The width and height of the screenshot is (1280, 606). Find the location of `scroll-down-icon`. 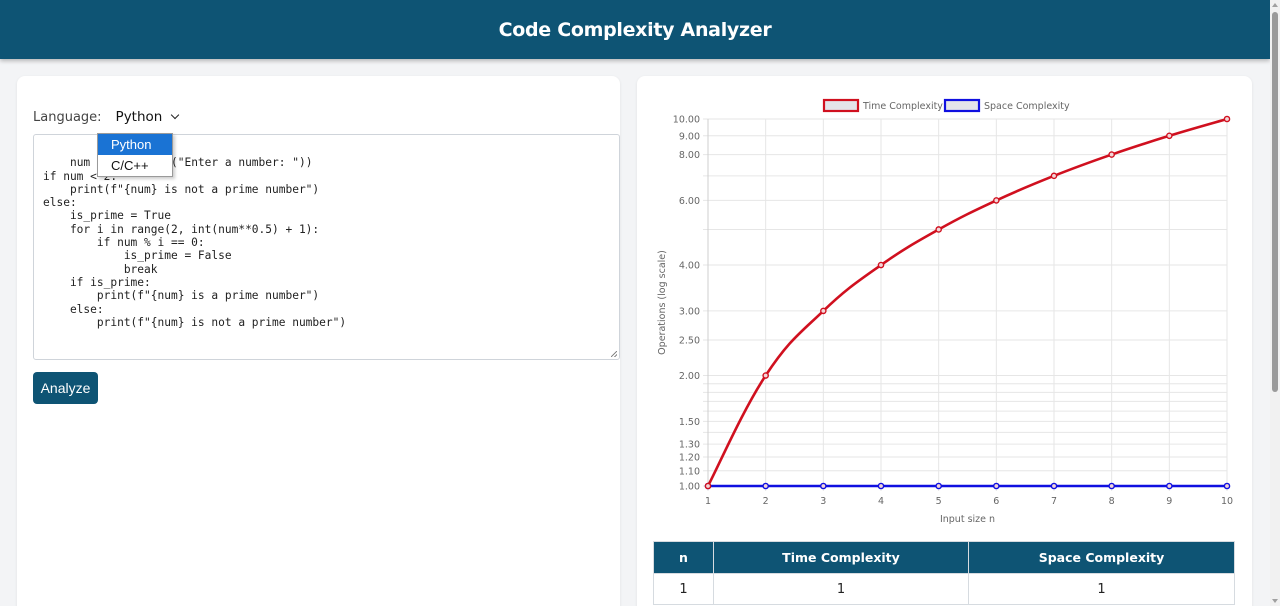

scroll-down-icon is located at coordinates (1275, 601).